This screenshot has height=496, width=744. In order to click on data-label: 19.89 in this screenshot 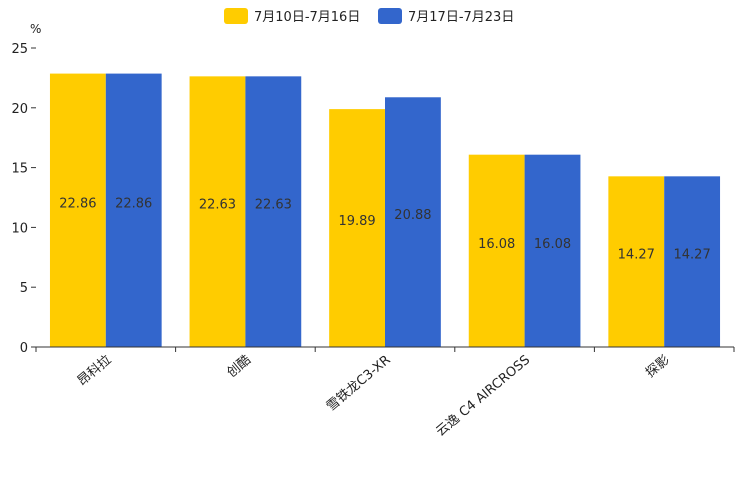, I will do `click(356, 221)`.